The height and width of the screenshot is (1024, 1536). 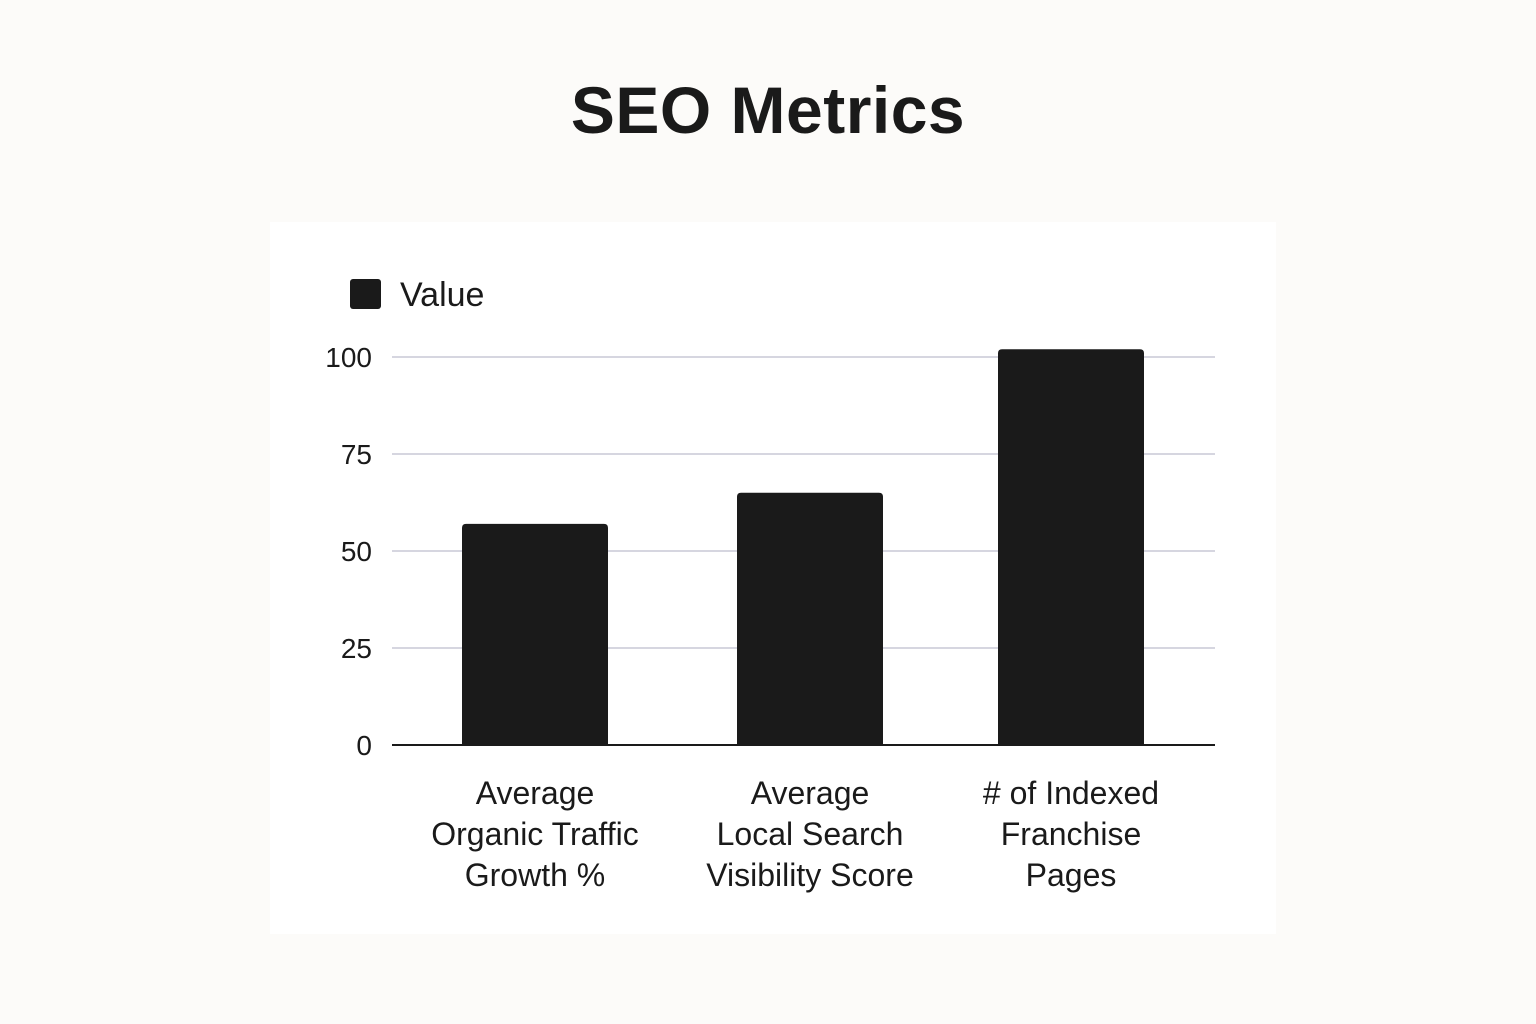 What do you see at coordinates (810, 834) in the screenshot?
I see `x-category-label: Local Search` at bounding box center [810, 834].